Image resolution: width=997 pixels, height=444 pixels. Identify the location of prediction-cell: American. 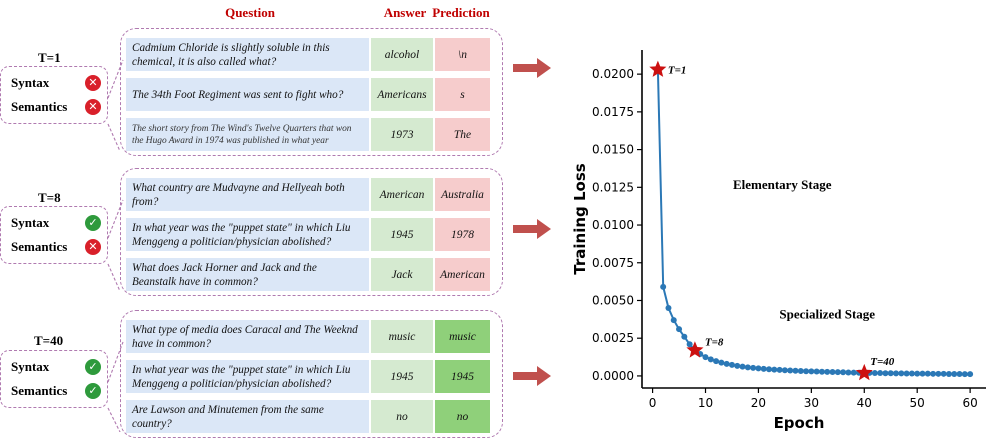
(462, 274).